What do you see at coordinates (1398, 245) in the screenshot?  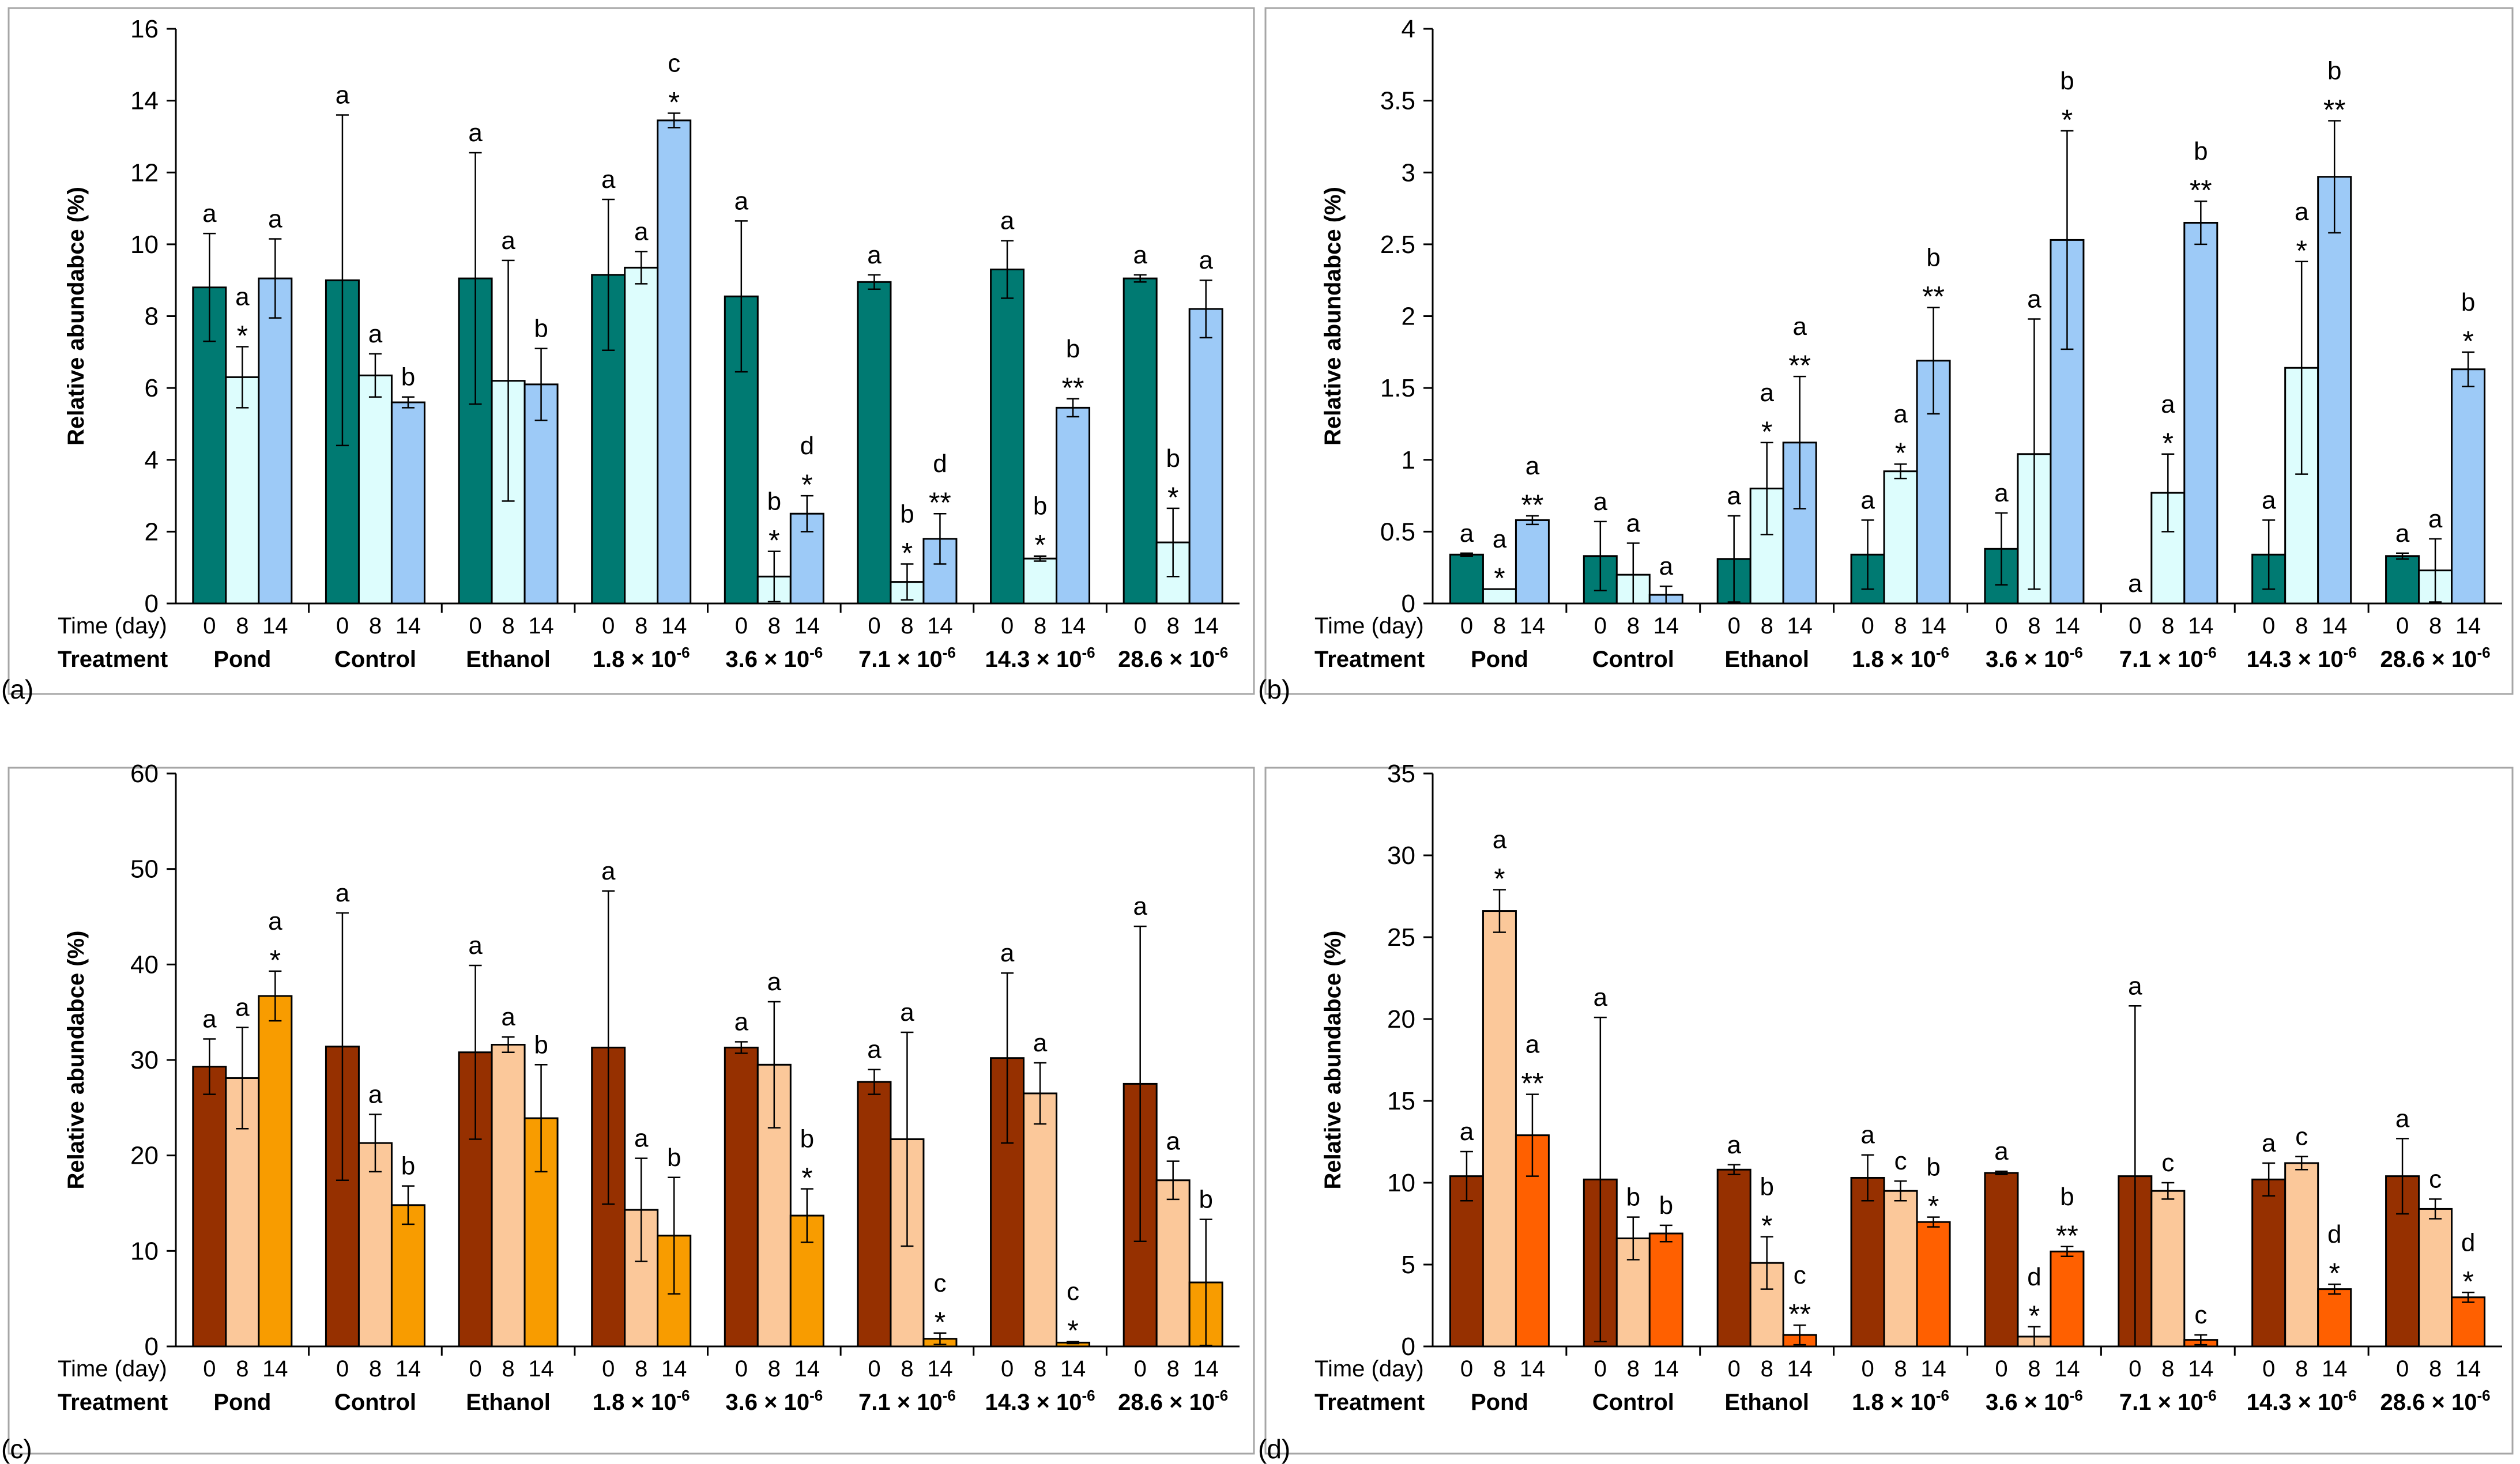 I see `y-tick-label: 2.5` at bounding box center [1398, 245].